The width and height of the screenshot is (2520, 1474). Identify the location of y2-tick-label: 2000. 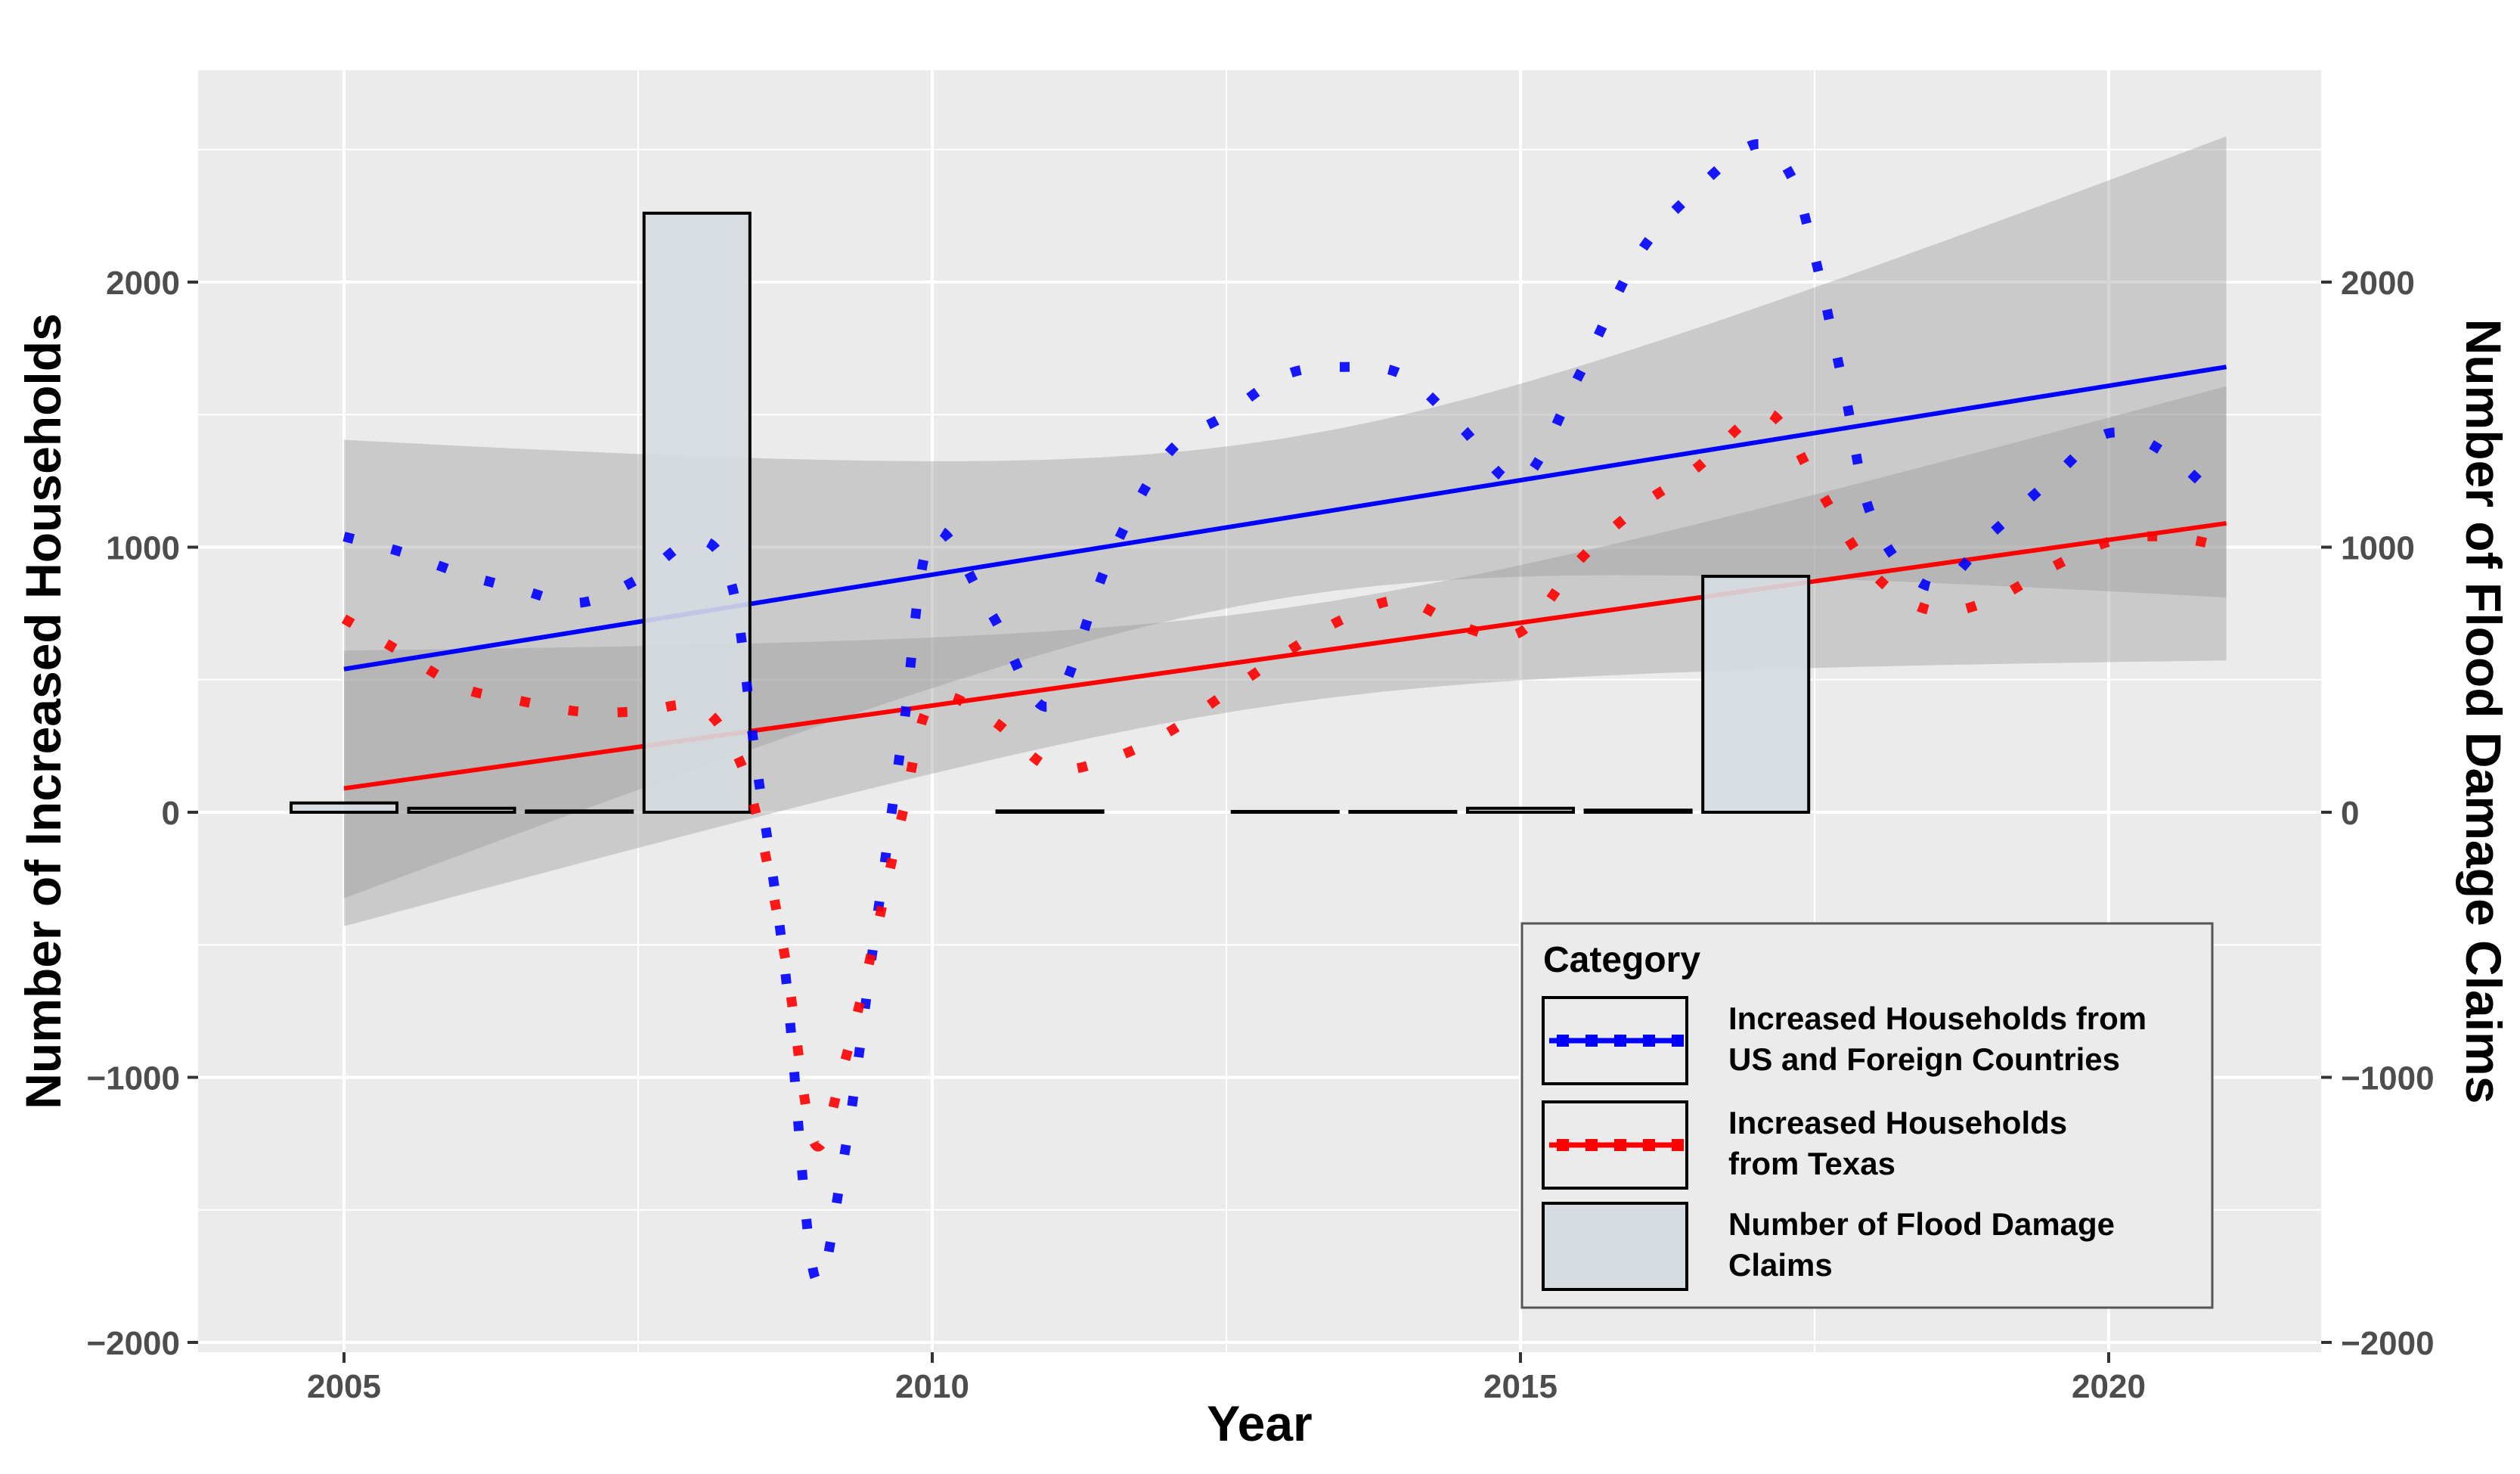
(2378, 283).